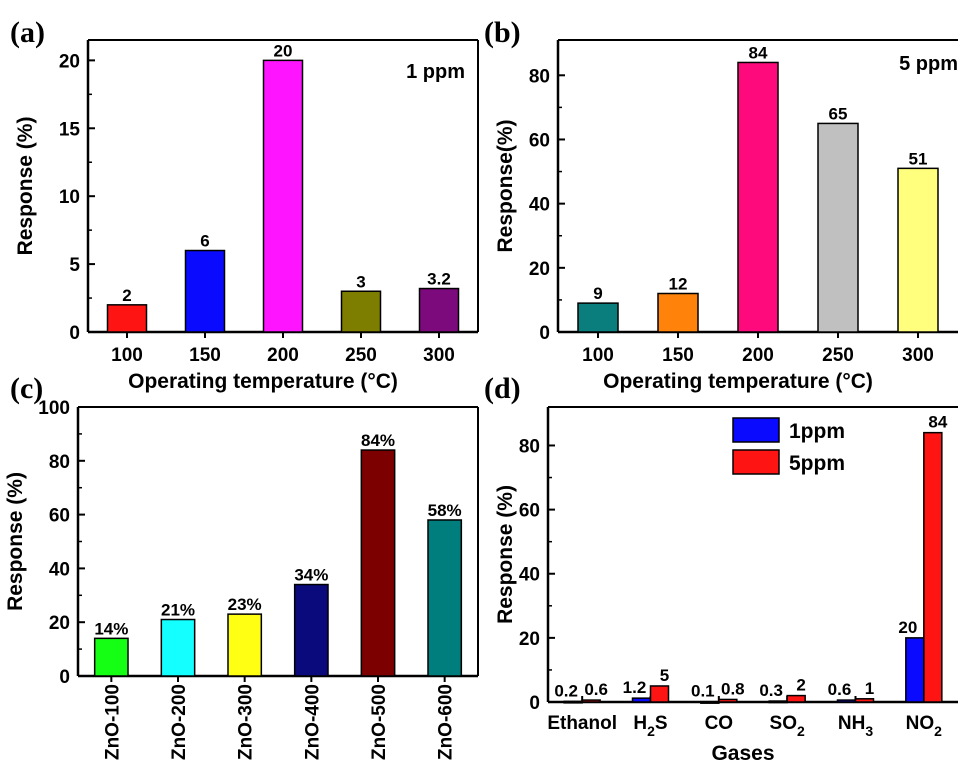 This screenshot has width=958, height=770. Describe the element at coordinates (27, 32) in the screenshot. I see `panel-letter: (a)` at that location.